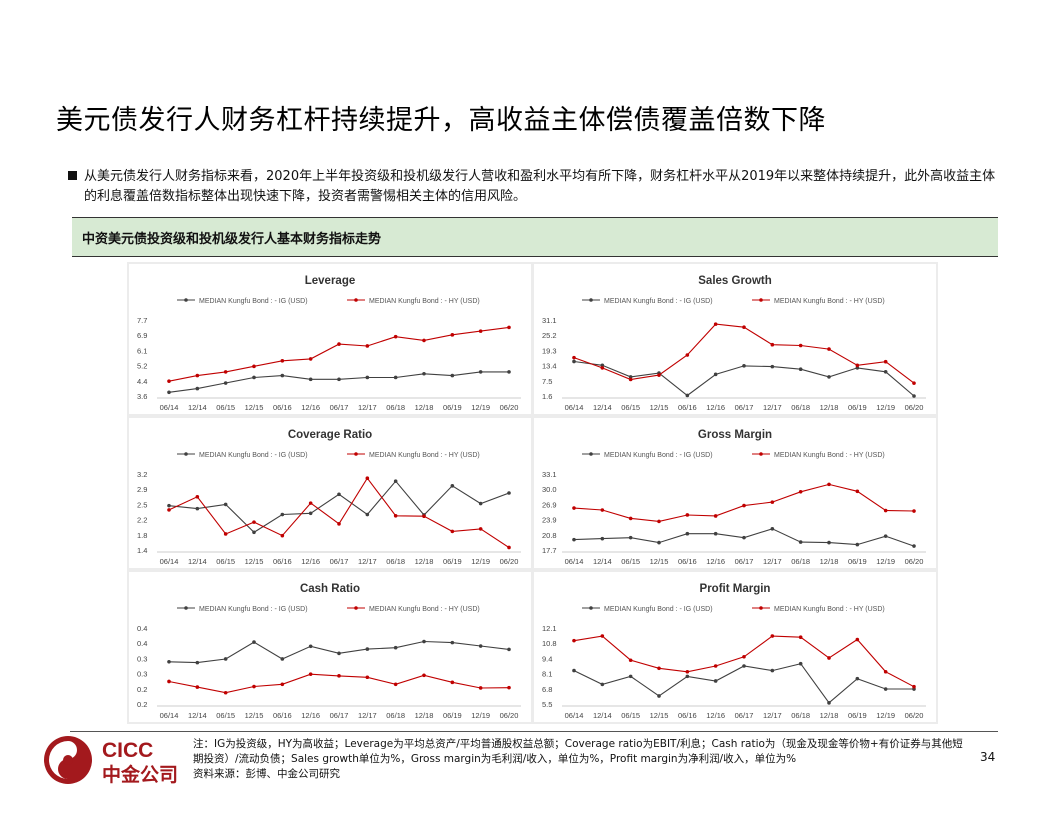 The height and width of the screenshot is (816, 1056). Describe the element at coordinates (549, 335) in the screenshot. I see `y-tick-label: 25.2` at that location.